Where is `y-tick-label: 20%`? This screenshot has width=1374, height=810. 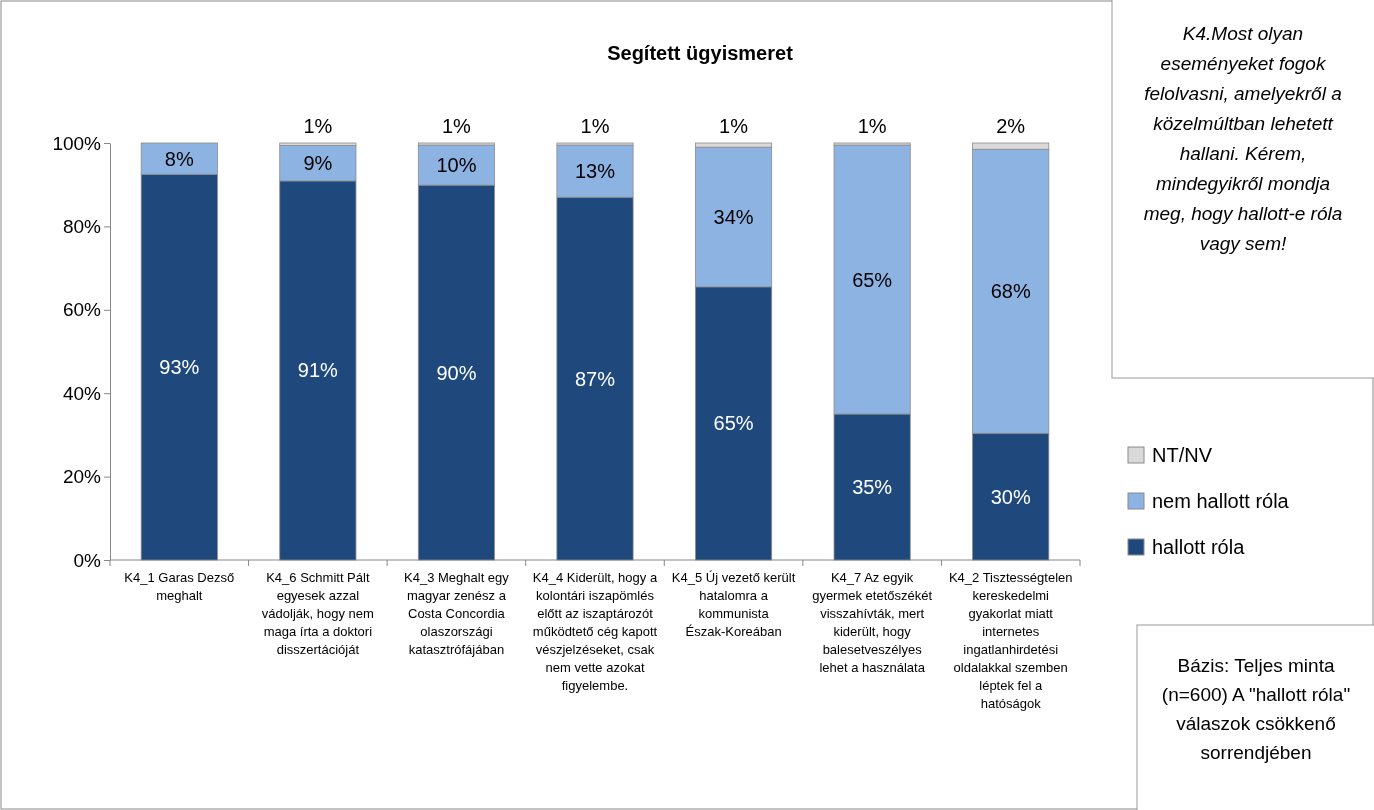
y-tick-label: 20% is located at coordinates (82, 477).